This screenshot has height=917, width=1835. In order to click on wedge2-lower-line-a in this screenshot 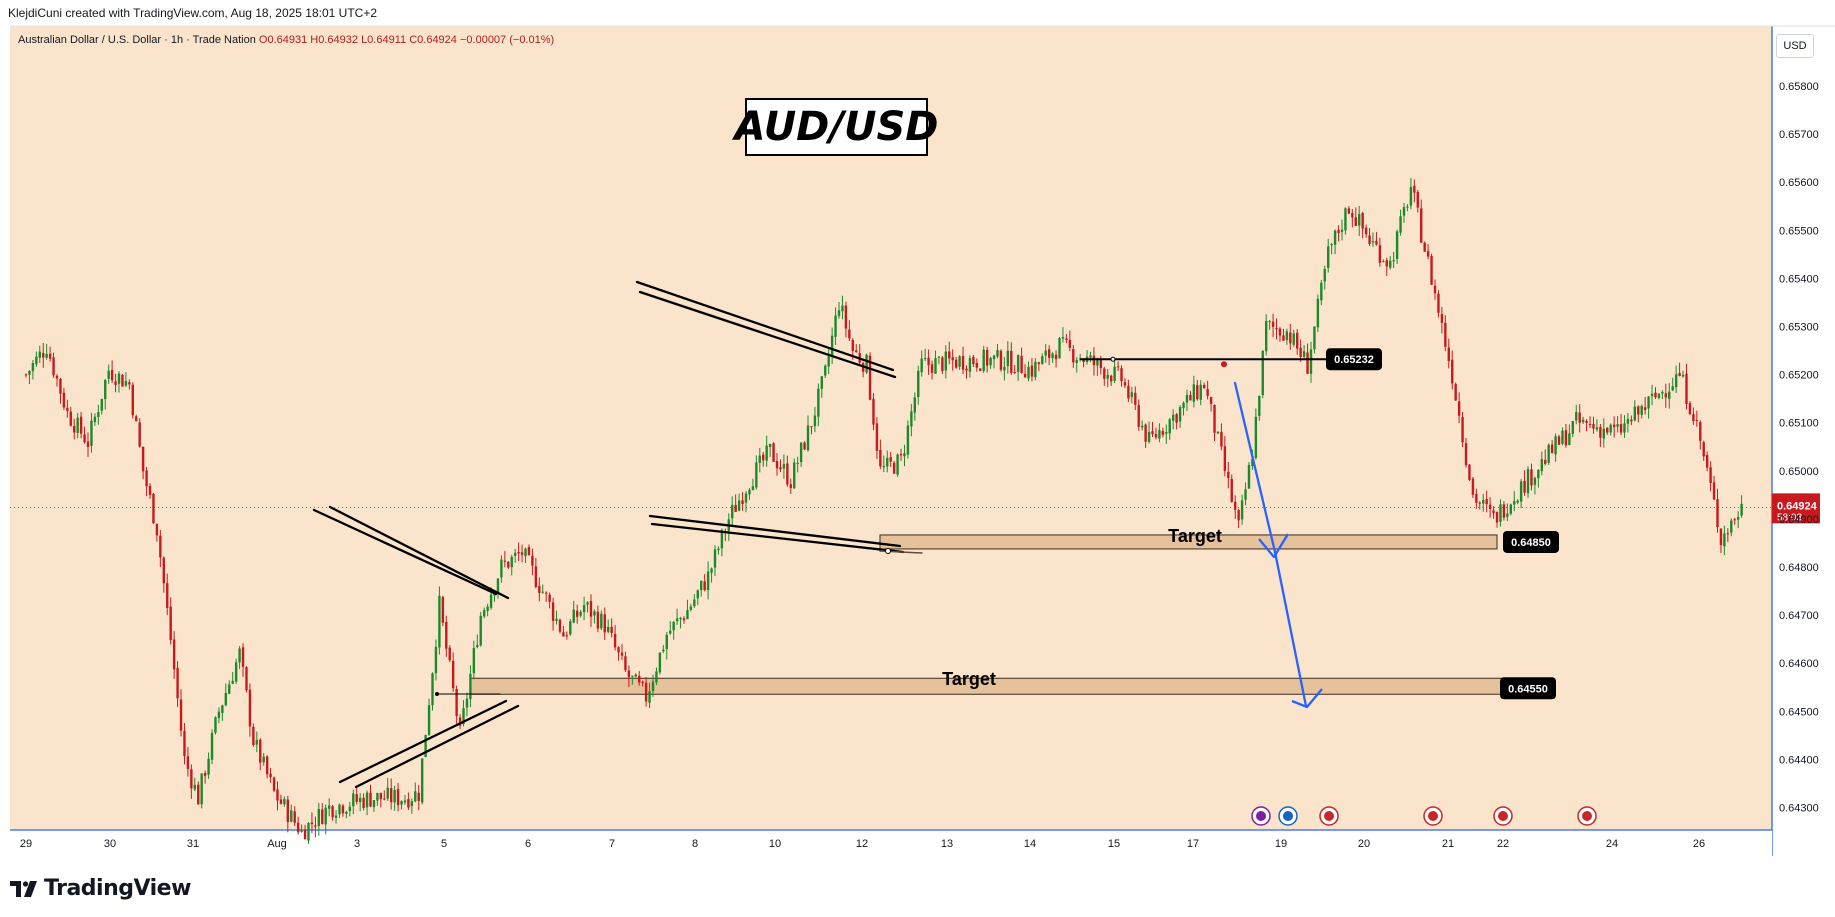, I will do `click(775, 531)`.